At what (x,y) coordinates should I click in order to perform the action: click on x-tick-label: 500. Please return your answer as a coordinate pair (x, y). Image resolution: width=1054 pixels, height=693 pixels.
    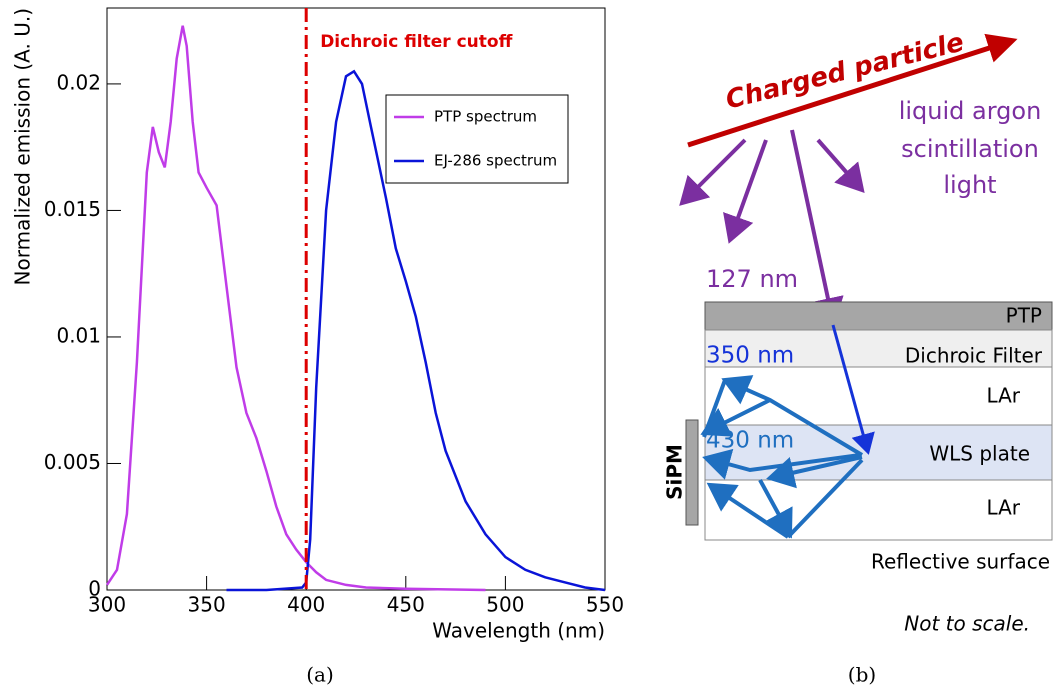
    Looking at the image, I should click on (505, 605).